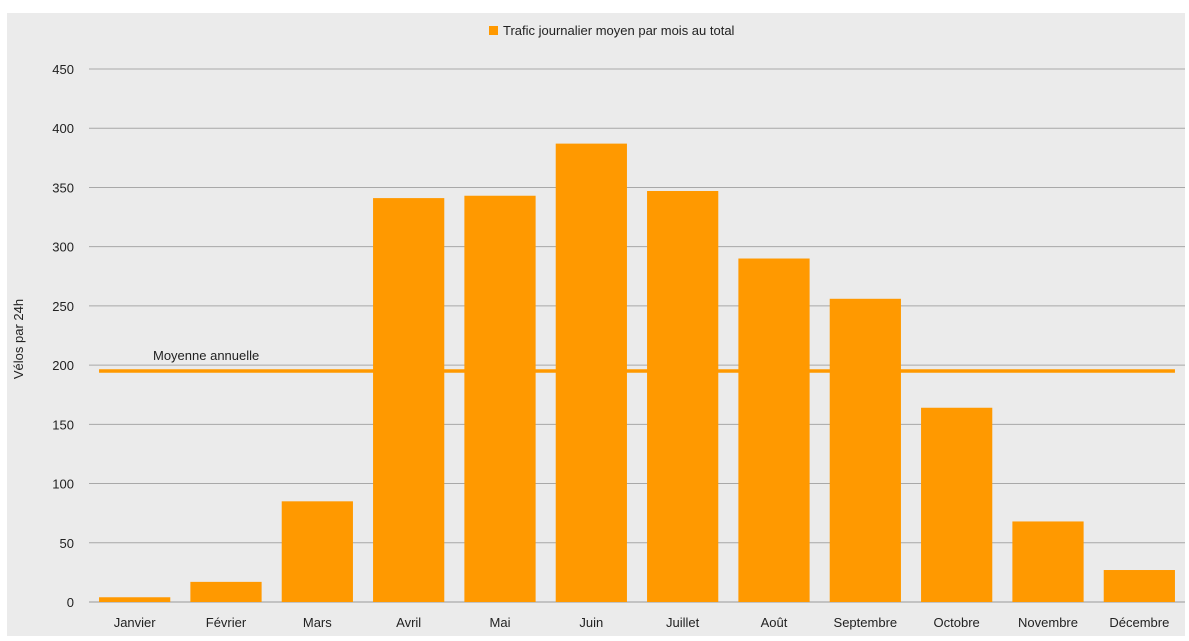  What do you see at coordinates (1139, 622) in the screenshot?
I see `x-tick-label: Décembre` at bounding box center [1139, 622].